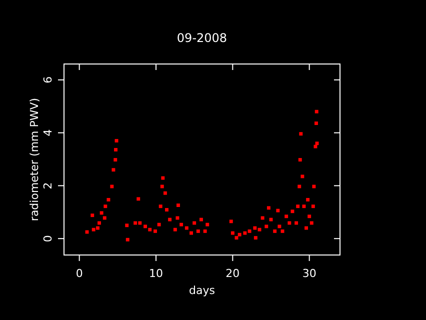  Describe the element at coordinates (48, 80) in the screenshot. I see `y-tick-label: 6` at that location.